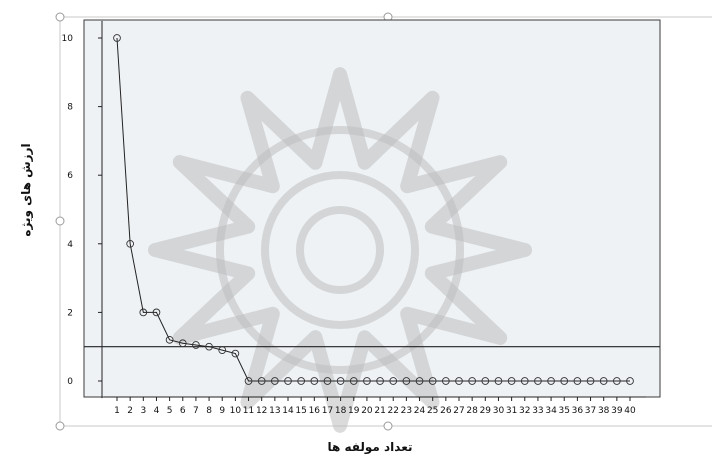 This screenshot has height=459, width=712. I want to click on y-tick-label: 0, so click(70, 382).